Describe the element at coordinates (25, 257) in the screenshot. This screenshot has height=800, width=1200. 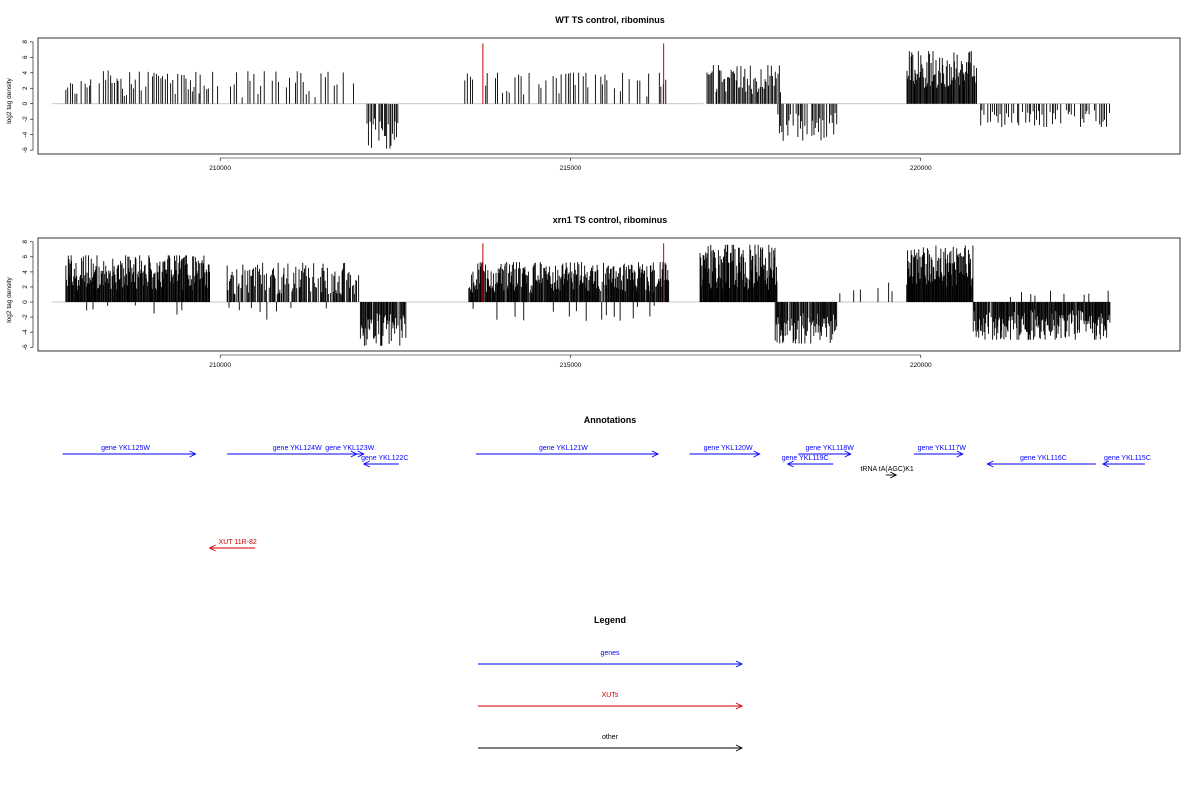
I see `xrn1-y-tick-label: 6` at that location.